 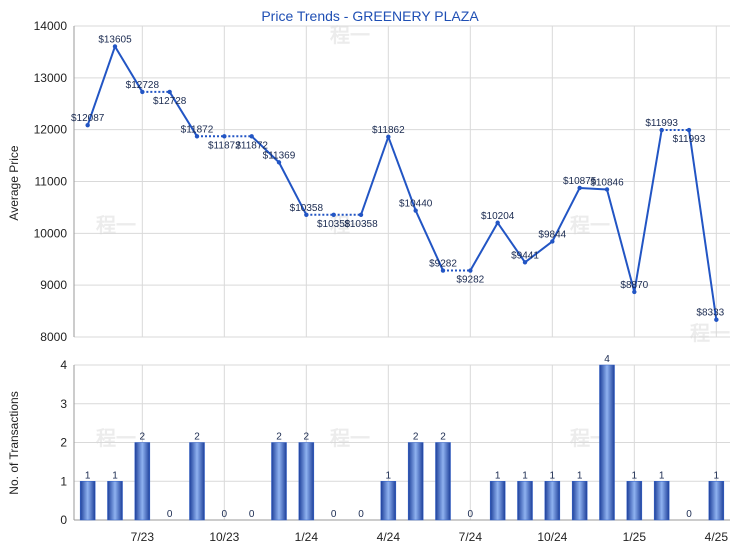 What do you see at coordinates (471, 537) in the screenshot?
I see `x-tick-label: 7/24` at bounding box center [471, 537].